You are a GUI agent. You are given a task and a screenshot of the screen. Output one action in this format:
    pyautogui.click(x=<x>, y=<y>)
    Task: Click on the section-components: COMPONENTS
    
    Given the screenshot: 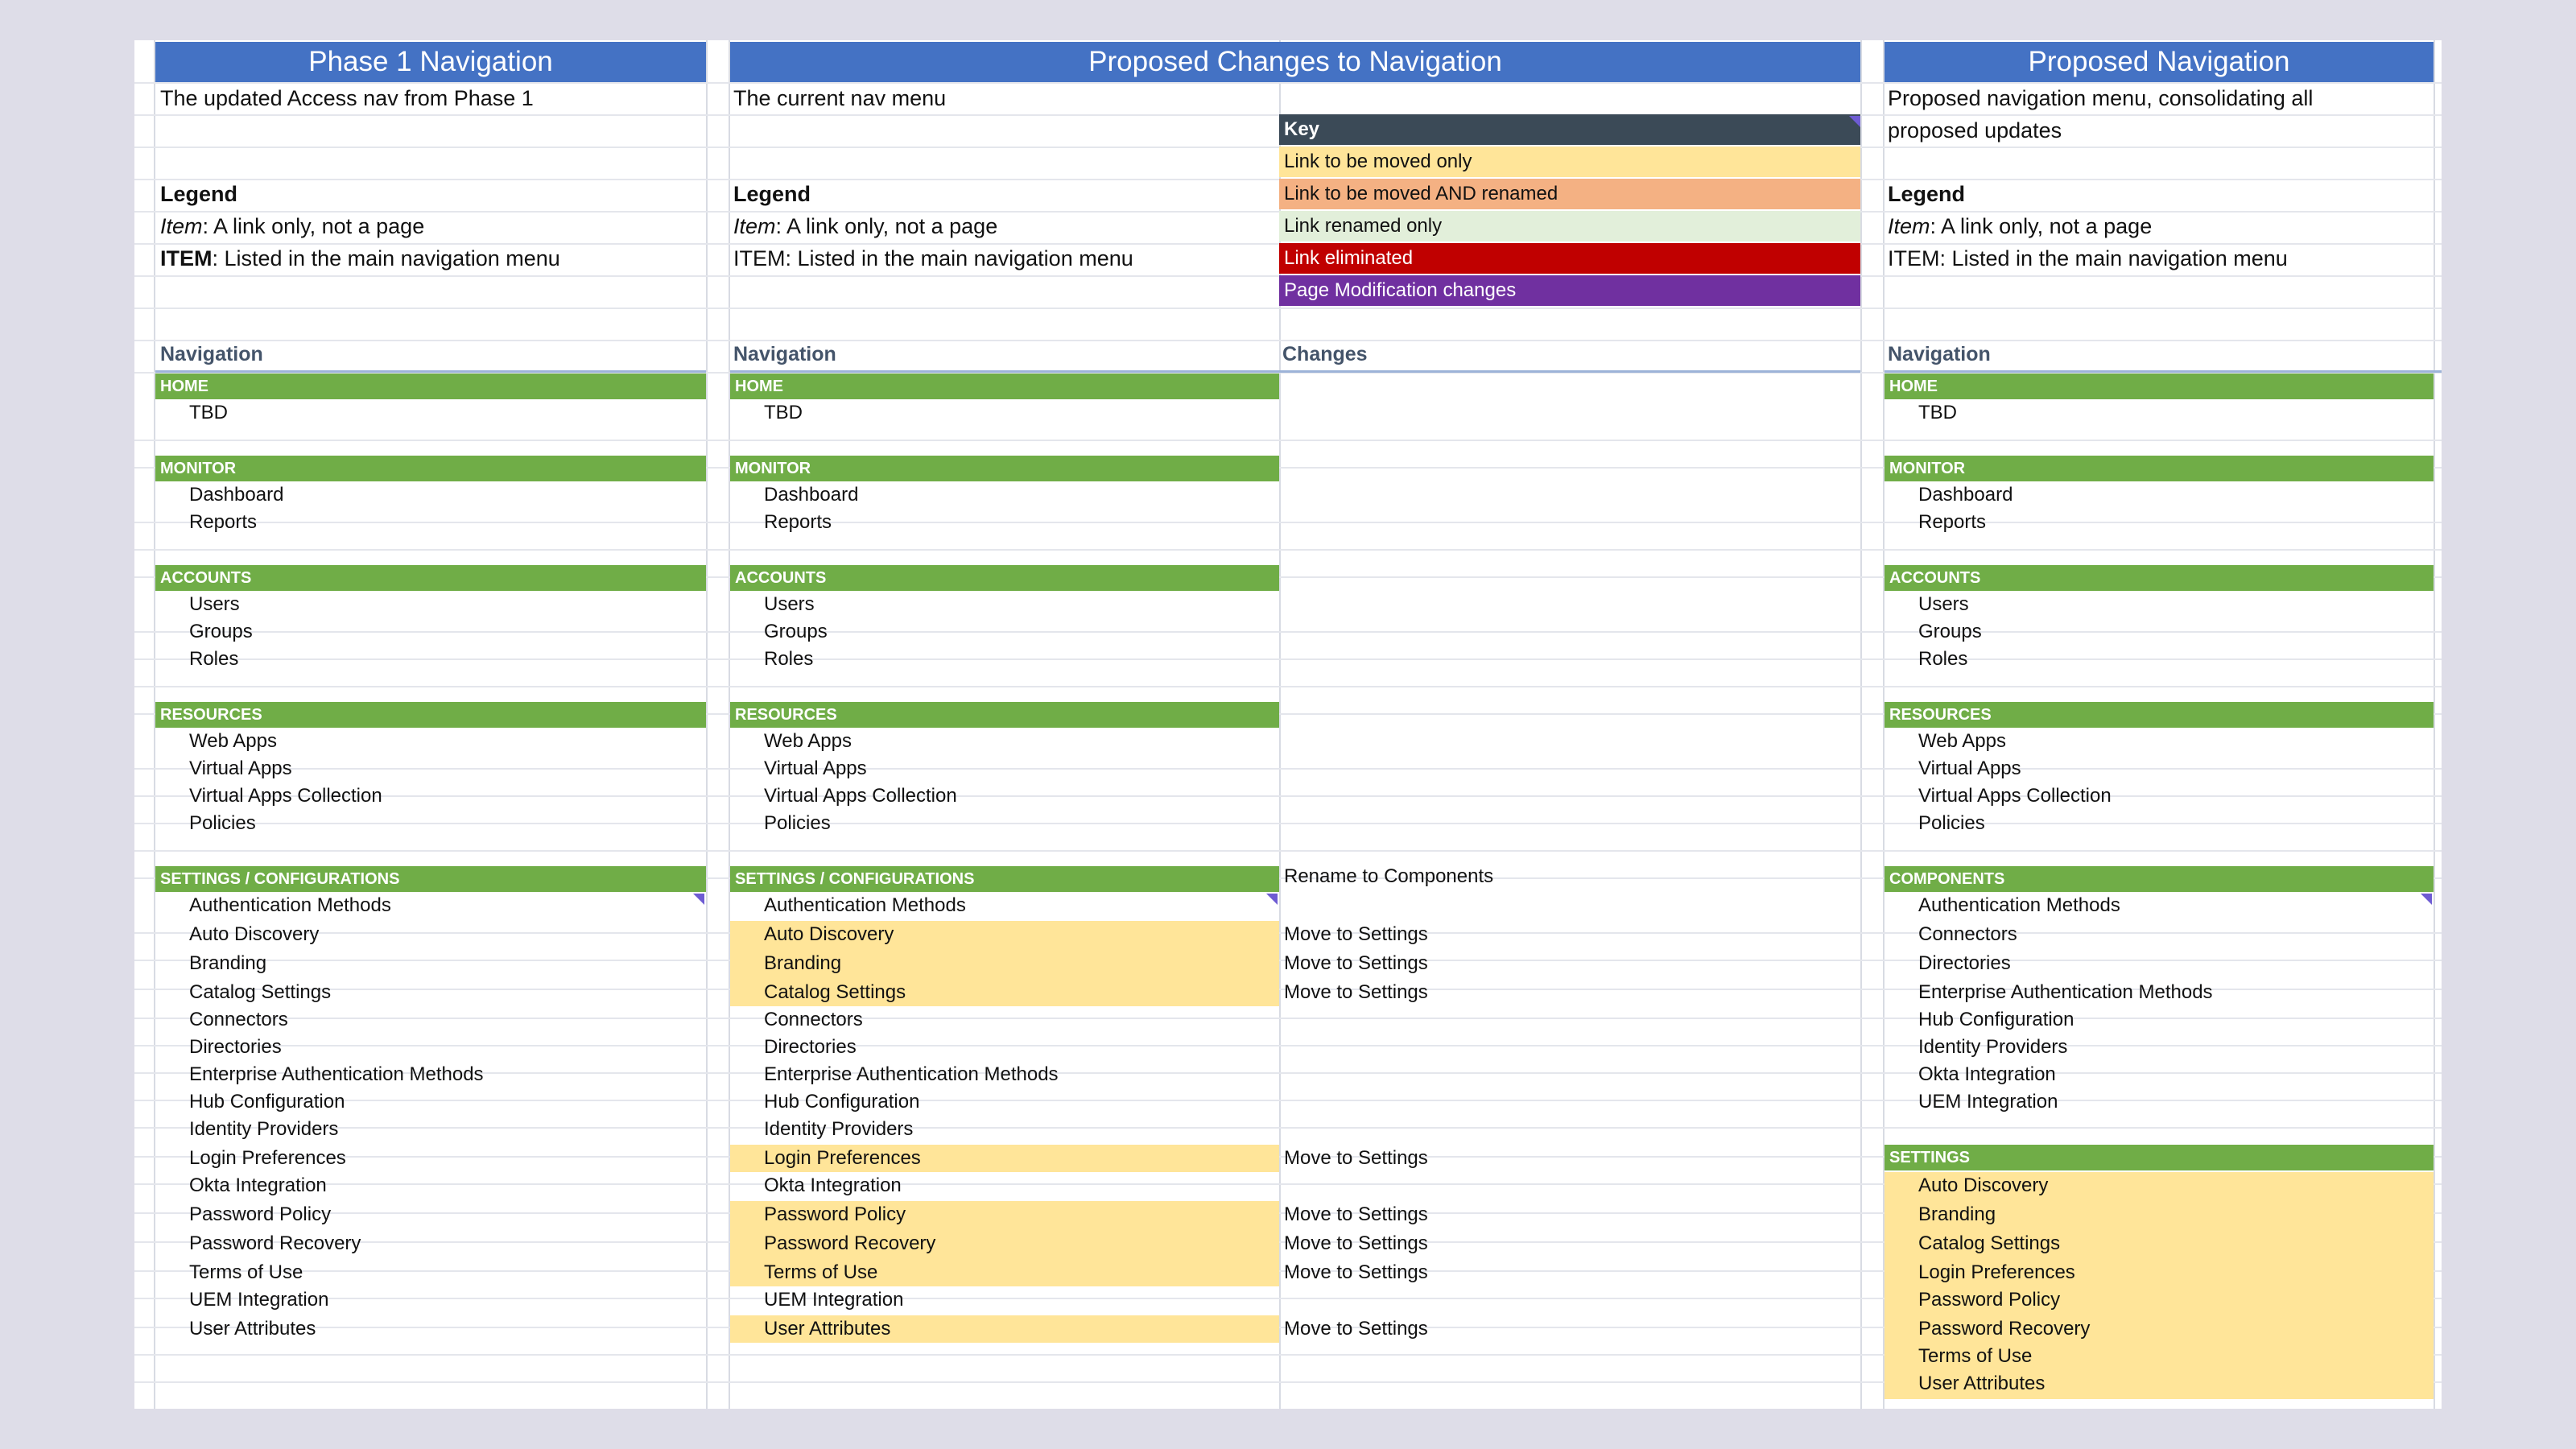 What is the action you would take?
    pyautogui.click(x=2159, y=879)
    